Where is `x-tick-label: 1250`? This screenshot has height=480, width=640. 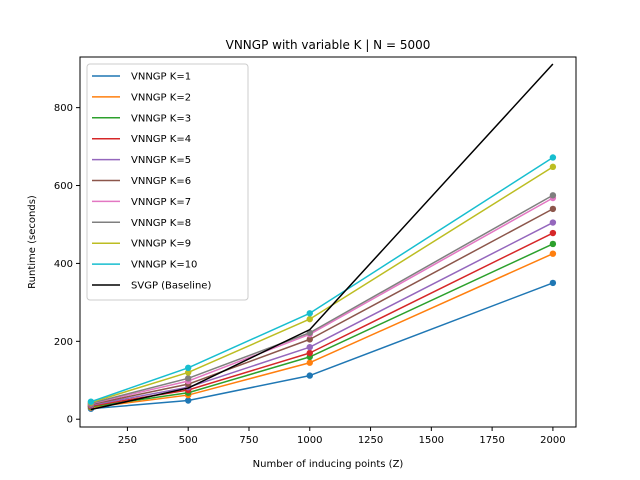 x-tick-label: 1250 is located at coordinates (370, 440).